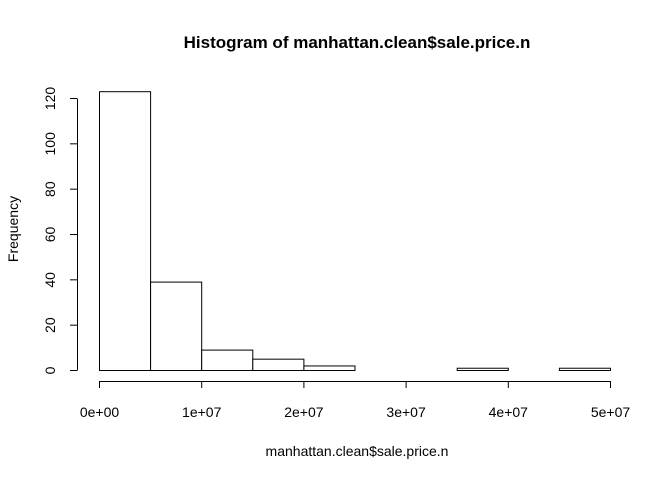 Image resolution: width=672 pixels, height=480 pixels. I want to click on y-tick-label: 40, so click(50, 280).